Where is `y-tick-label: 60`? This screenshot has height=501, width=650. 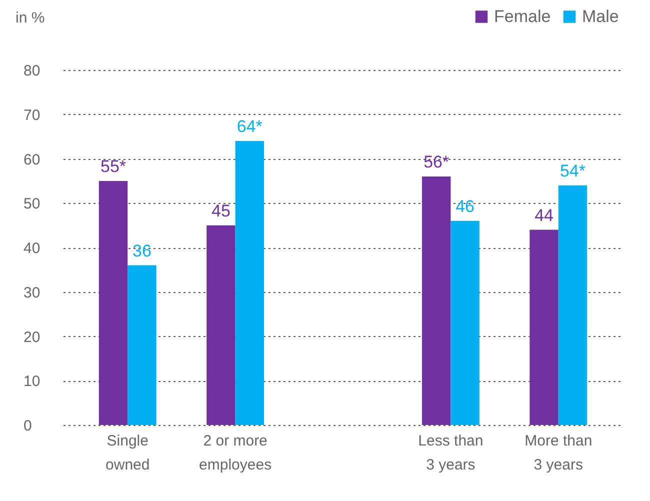
y-tick-label: 60 is located at coordinates (32, 159).